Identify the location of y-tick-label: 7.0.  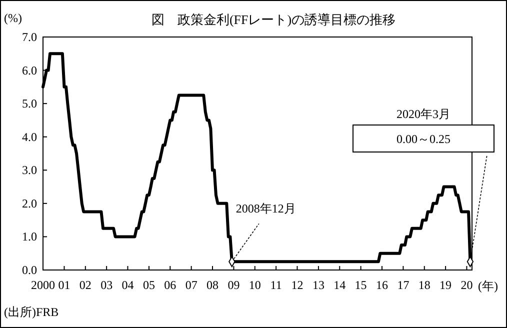
(29, 37).